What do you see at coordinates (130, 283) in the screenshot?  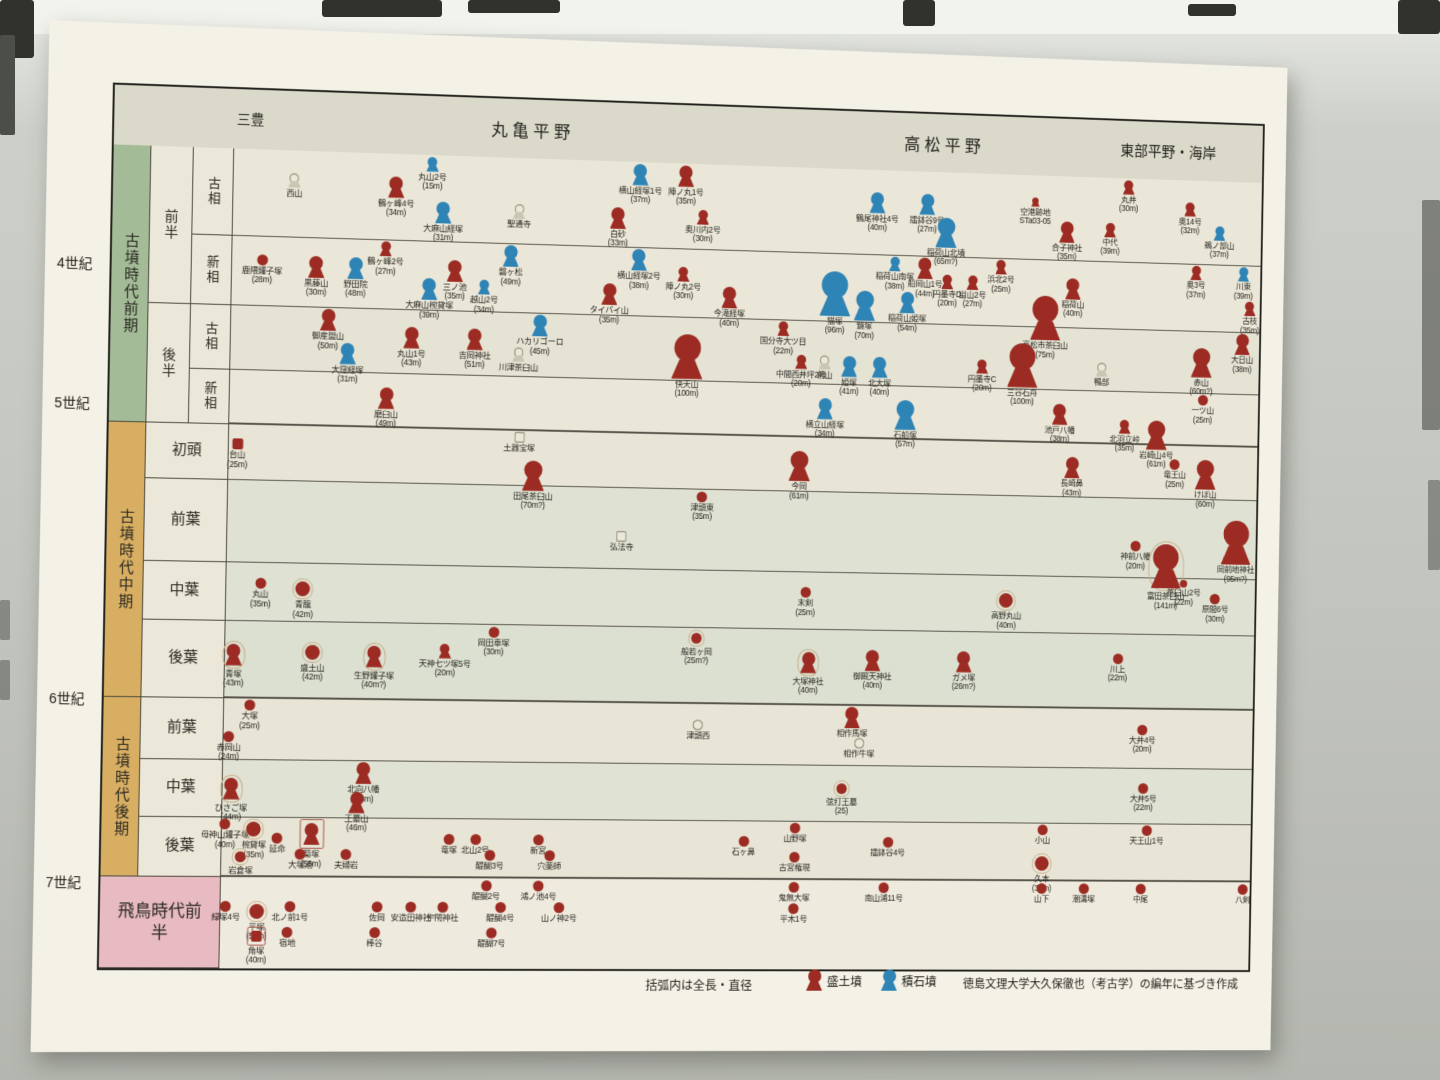 I see `era-cell-early-kofun: 古墳時代前期` at bounding box center [130, 283].